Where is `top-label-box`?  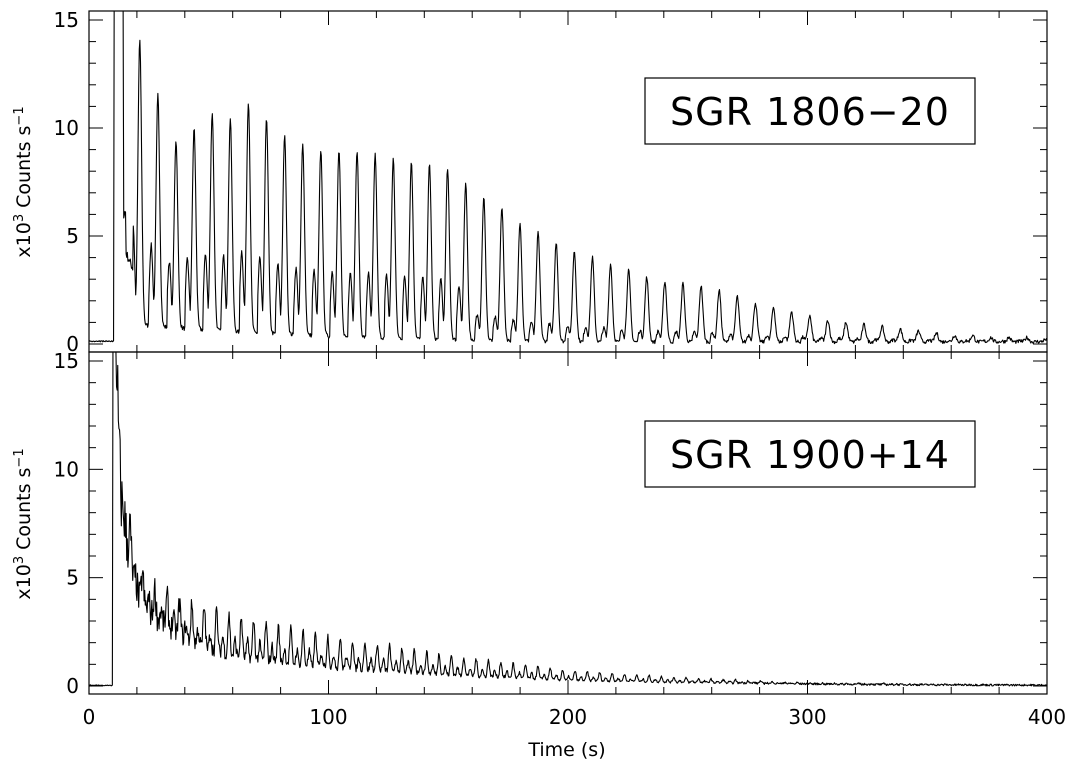
top-label-box is located at coordinates (810, 111).